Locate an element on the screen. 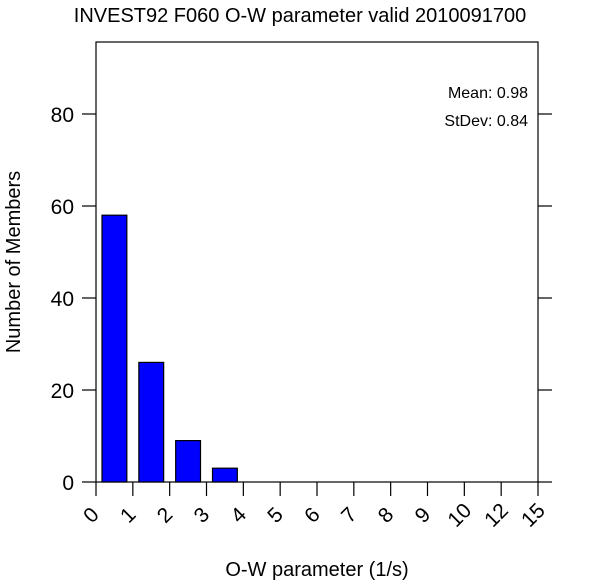 This screenshot has width=600, height=584. x-tick-label: 3 is located at coordinates (202, 515).